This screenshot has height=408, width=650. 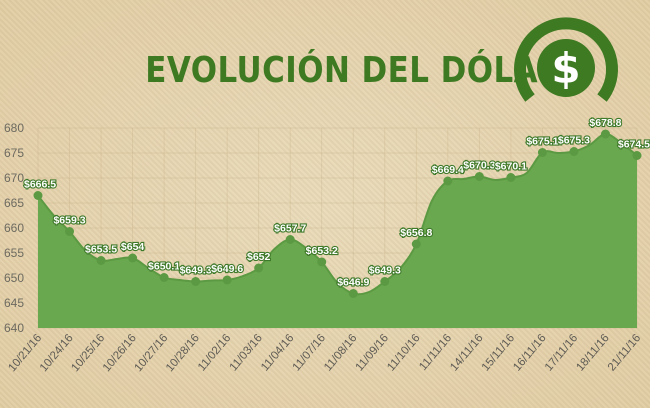 I want to click on y-axis: 640 645 650 655 660 665 670 675 680, so click(x=14, y=228).